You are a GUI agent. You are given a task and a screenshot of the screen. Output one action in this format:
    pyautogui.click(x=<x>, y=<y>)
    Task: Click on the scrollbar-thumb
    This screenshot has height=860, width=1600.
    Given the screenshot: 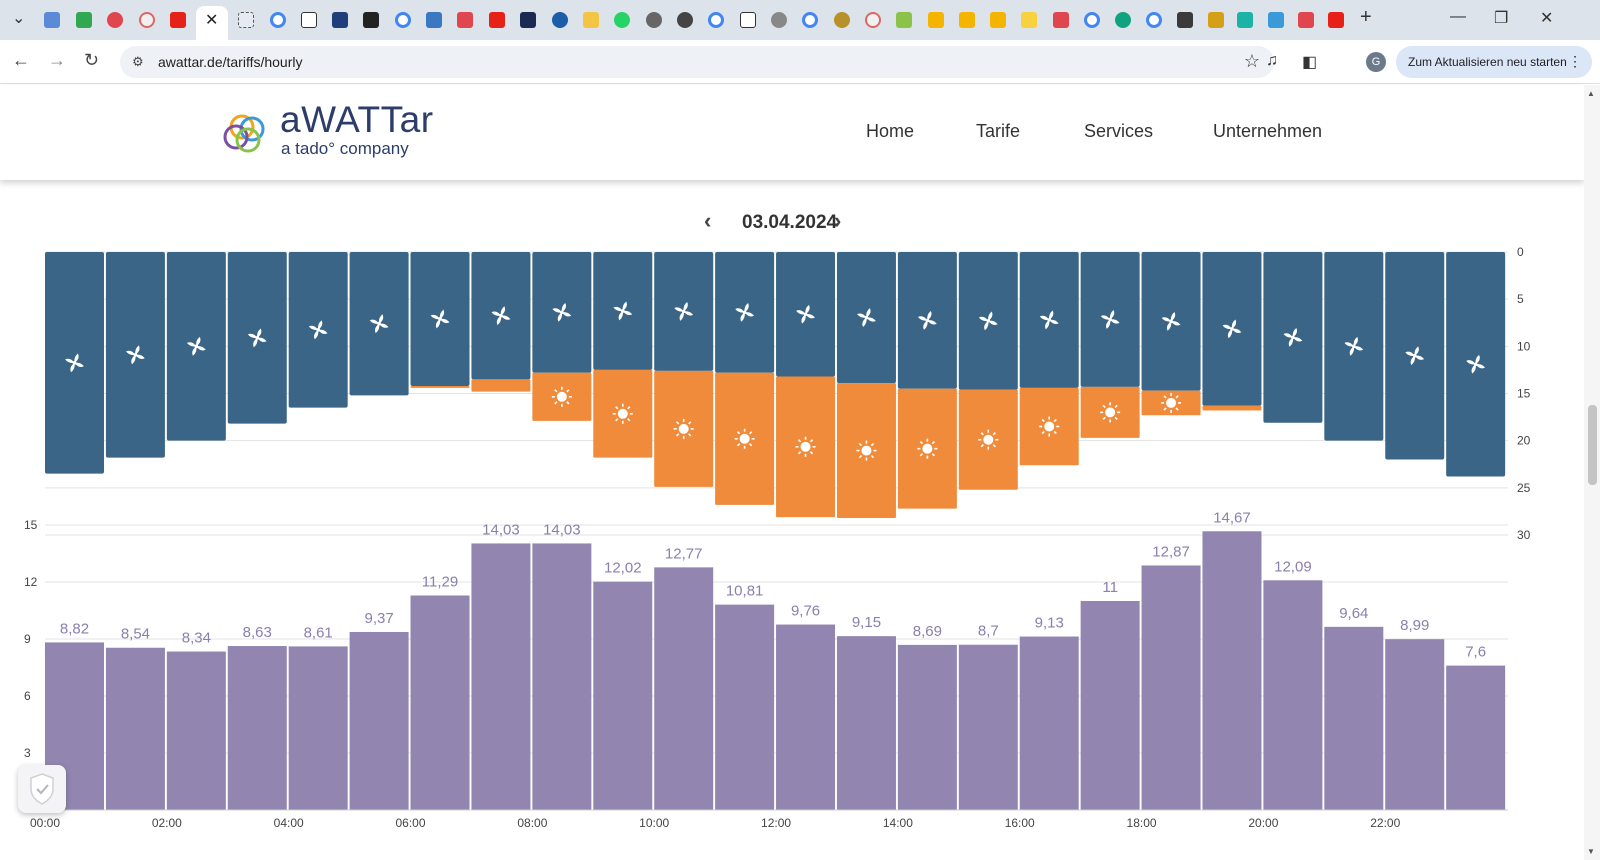 What is the action you would take?
    pyautogui.click(x=1592, y=445)
    